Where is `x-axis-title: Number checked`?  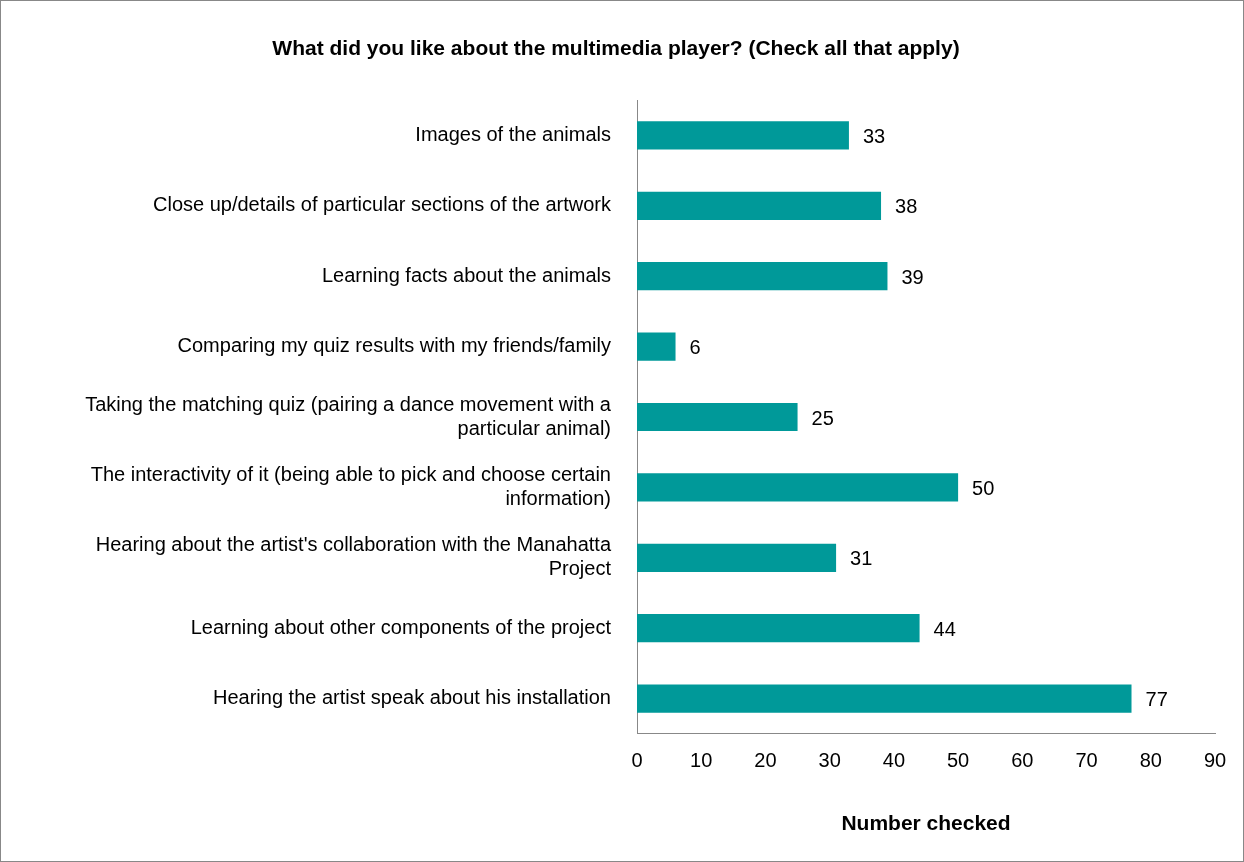
x-axis-title: Number checked is located at coordinates (926, 823).